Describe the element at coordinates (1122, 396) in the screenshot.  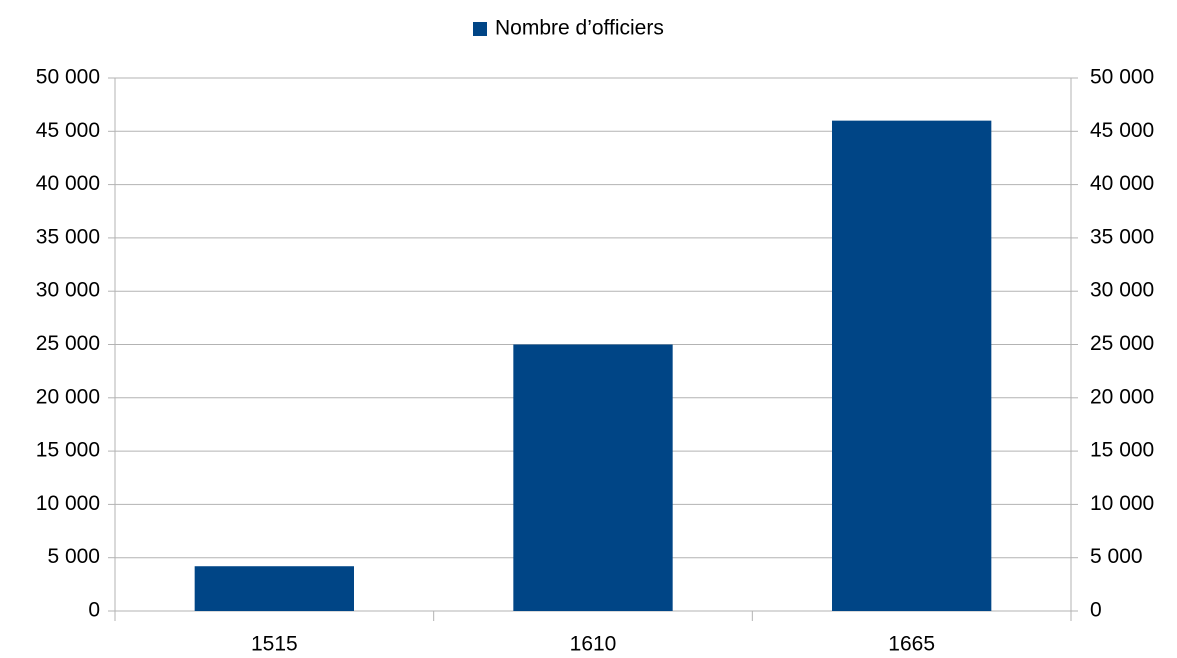
I see `y2-tick-label: 20 000` at that location.